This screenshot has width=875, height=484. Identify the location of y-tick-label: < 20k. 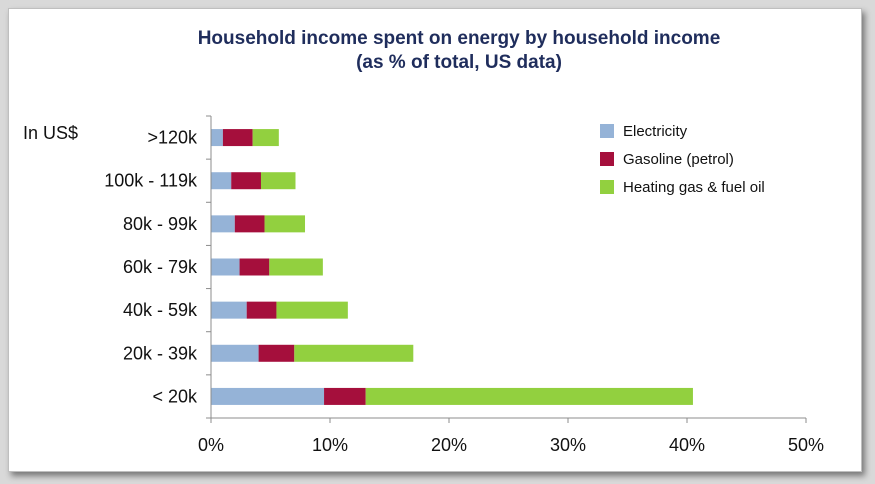
(175, 396).